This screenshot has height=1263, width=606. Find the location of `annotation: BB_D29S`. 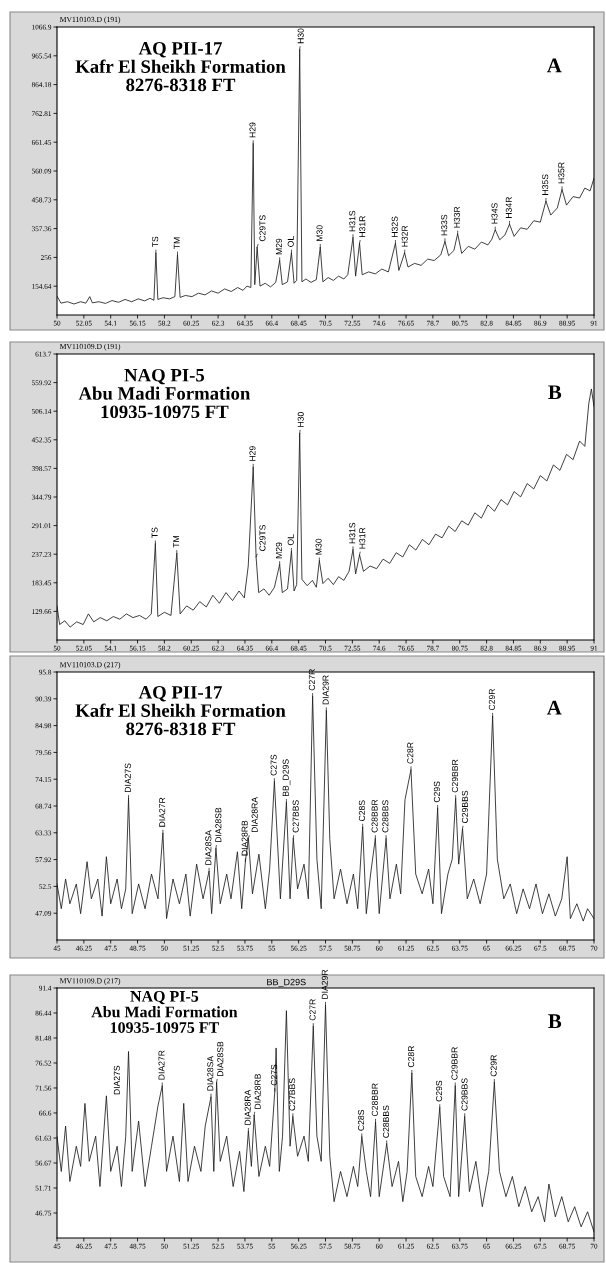

annotation: BB_D29S is located at coordinates (286, 777).